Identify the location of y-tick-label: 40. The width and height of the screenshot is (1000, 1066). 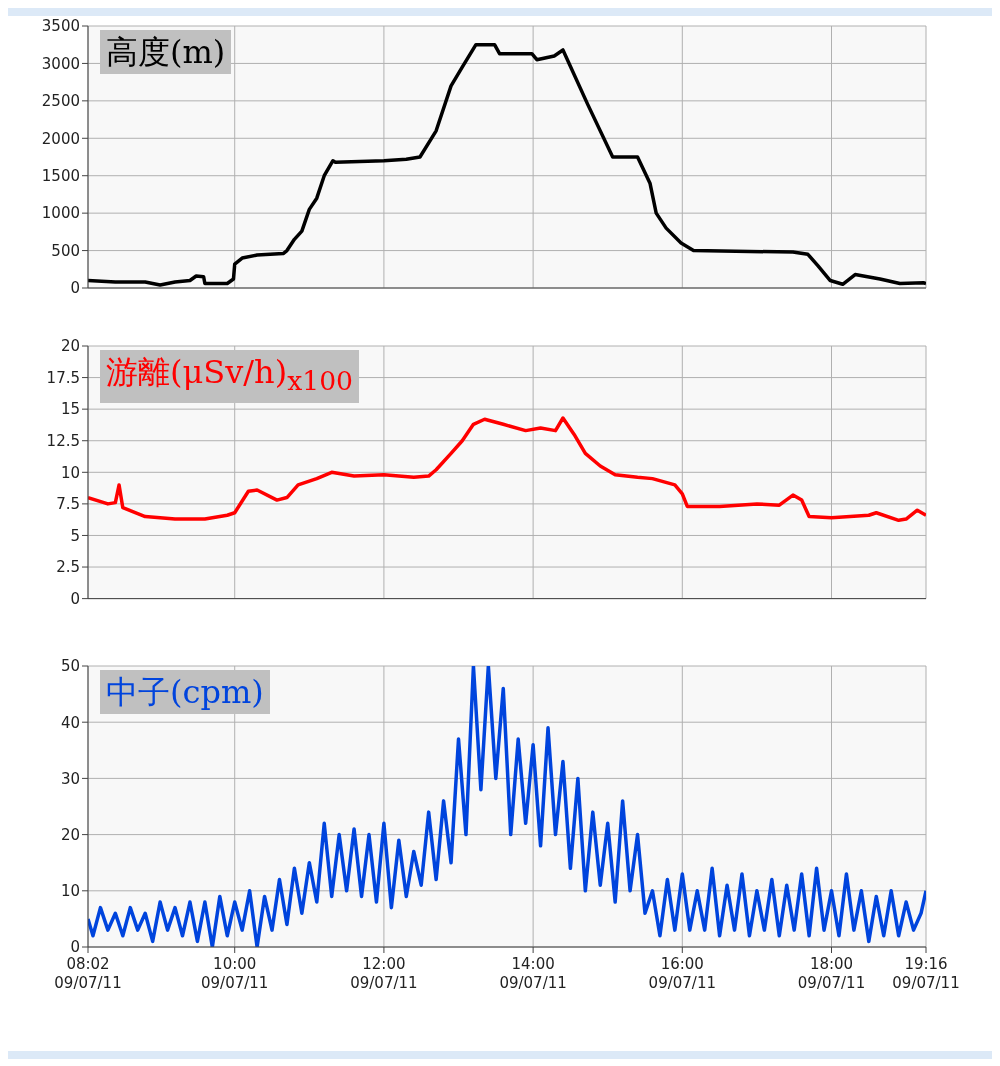
(70, 722).